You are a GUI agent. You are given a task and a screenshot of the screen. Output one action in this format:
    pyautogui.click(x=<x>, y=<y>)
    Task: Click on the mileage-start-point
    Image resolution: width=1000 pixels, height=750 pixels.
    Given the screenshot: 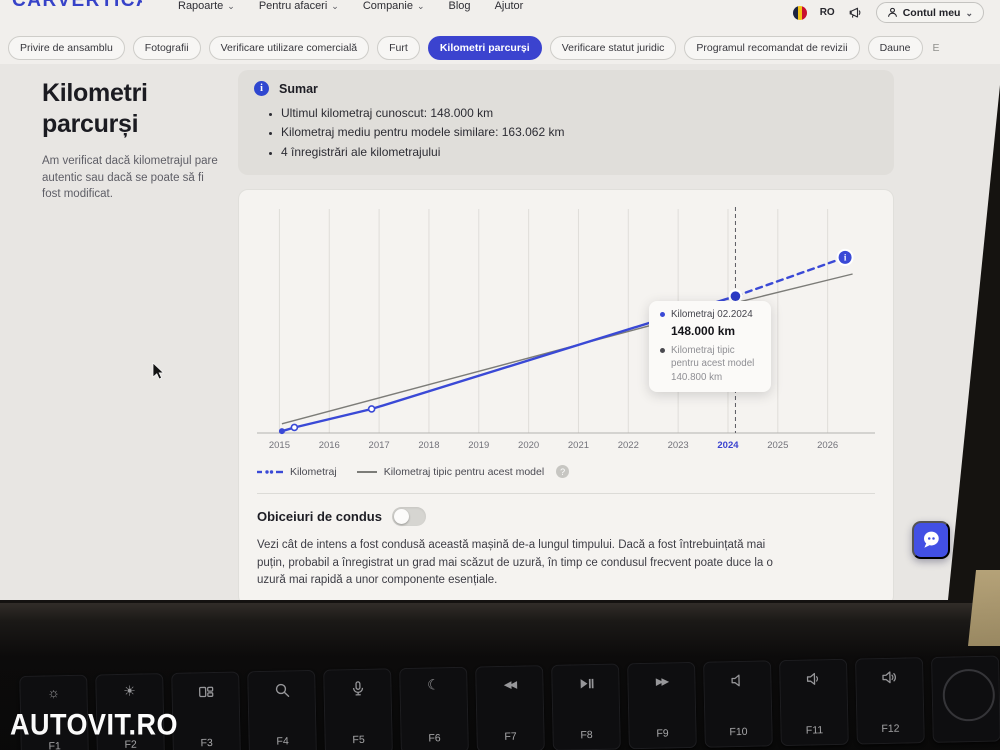 What is the action you would take?
    pyautogui.click(x=281, y=431)
    